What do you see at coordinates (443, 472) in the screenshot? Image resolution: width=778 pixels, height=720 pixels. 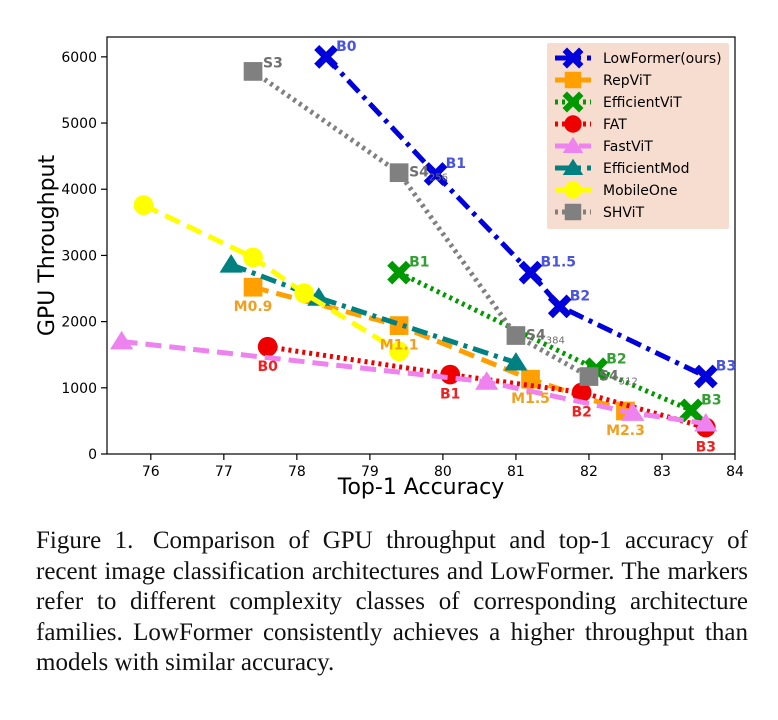 I see `x-tick-label: 80` at bounding box center [443, 472].